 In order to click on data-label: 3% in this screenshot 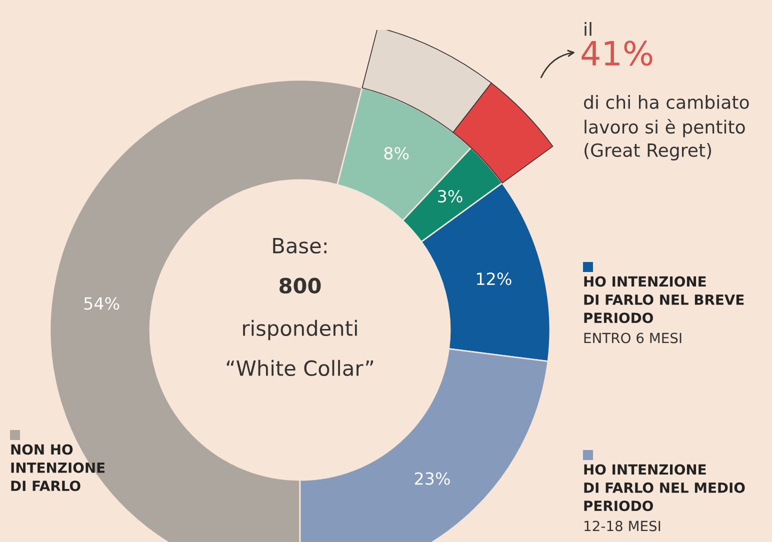, I will do `click(450, 196)`.